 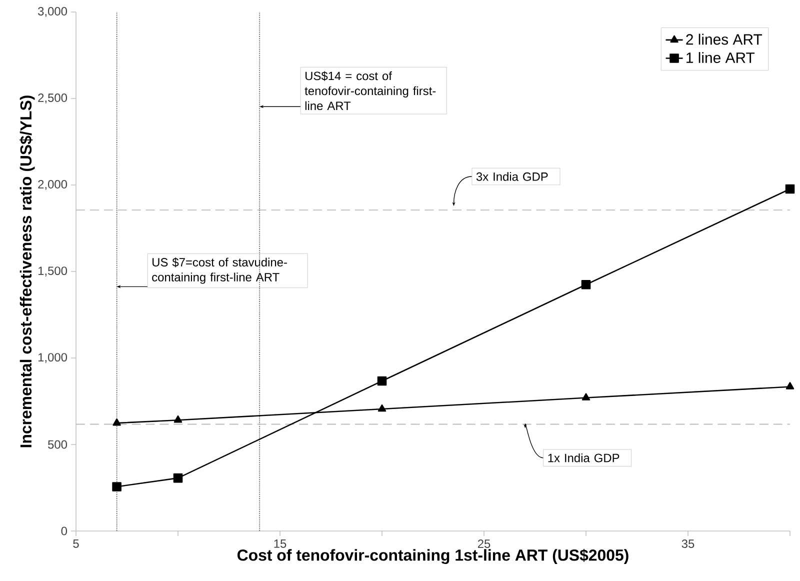 What do you see at coordinates (584, 457) in the screenshot?
I see `ref-line-label: 1x India GDP` at bounding box center [584, 457].